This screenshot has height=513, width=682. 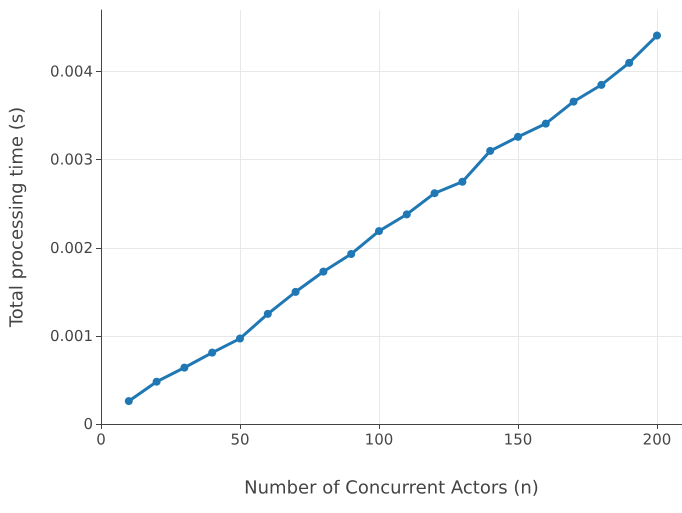 What do you see at coordinates (379, 439) in the screenshot?
I see `x-tick-label: 100` at bounding box center [379, 439].